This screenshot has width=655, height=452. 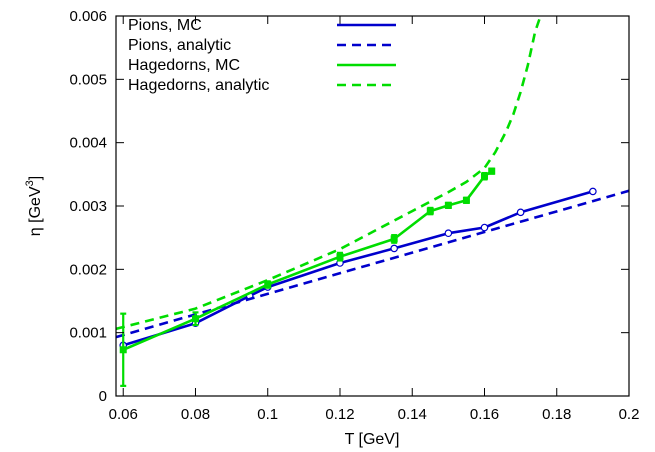 What do you see at coordinates (556, 414) in the screenshot?
I see `x-tick-label: 0.18` at bounding box center [556, 414].